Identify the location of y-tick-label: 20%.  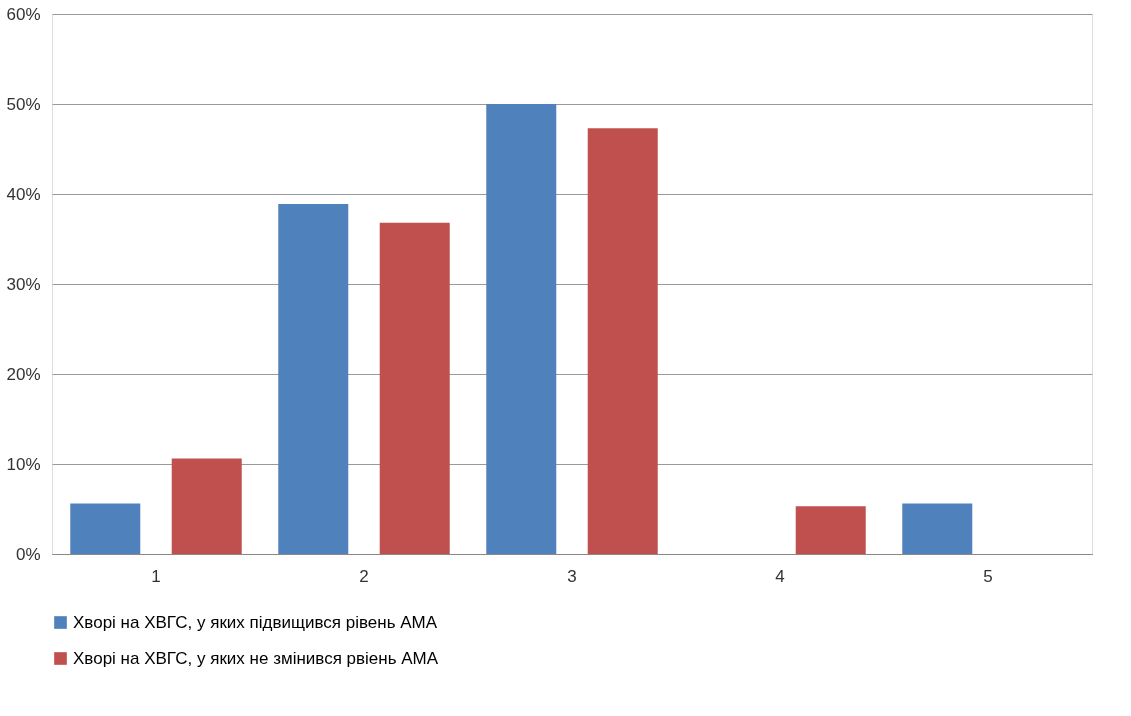
(23, 374).